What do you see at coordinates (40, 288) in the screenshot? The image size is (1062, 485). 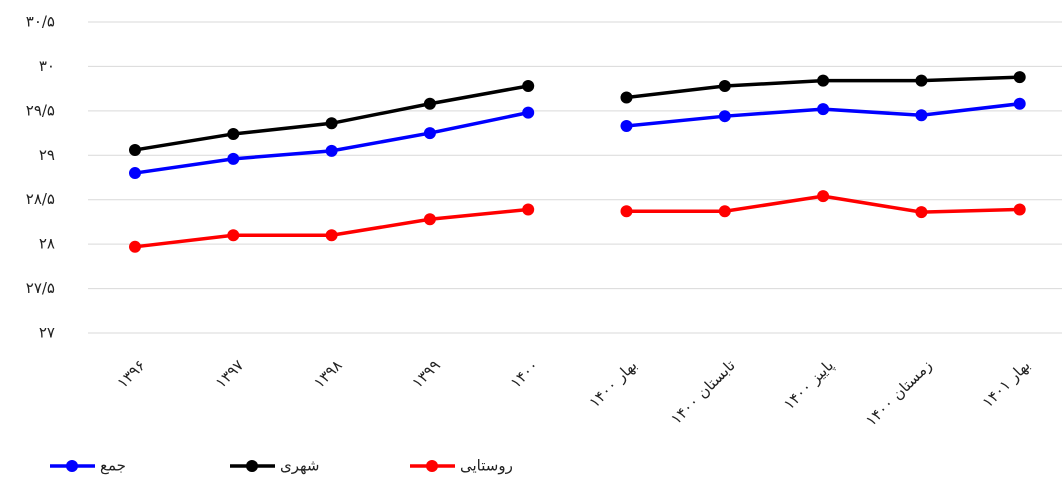 I see `y-tick-label: ۲۷/۵` at bounding box center [40, 288].